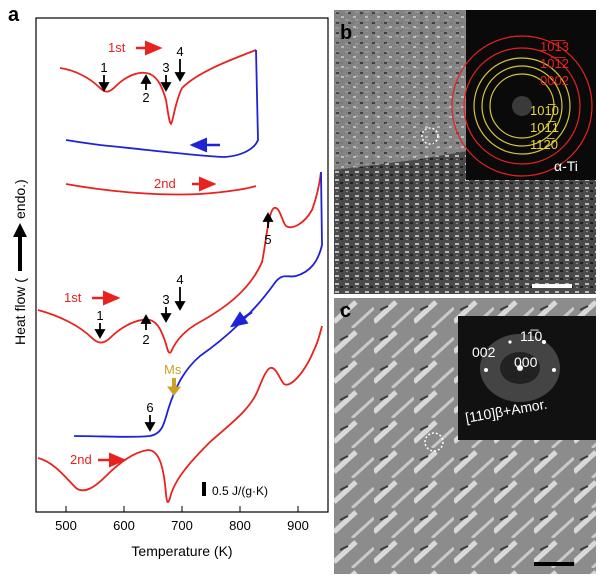  I want to click on panel-letter-a: a, so click(14, 15).